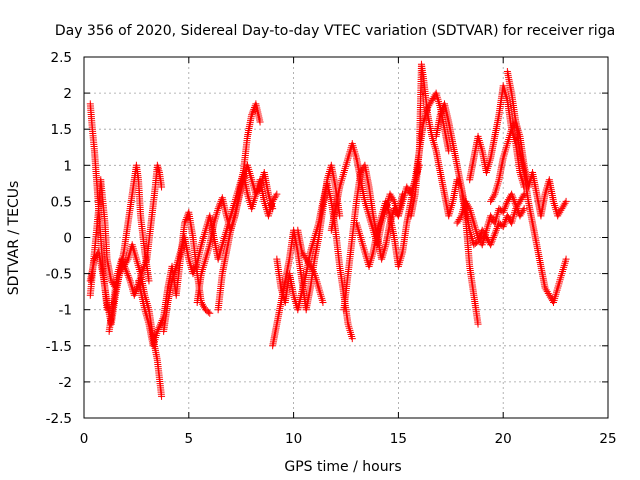 The image size is (640, 480). Describe the element at coordinates (367, 194) in the screenshot. I see `series-sat-l` at that location.